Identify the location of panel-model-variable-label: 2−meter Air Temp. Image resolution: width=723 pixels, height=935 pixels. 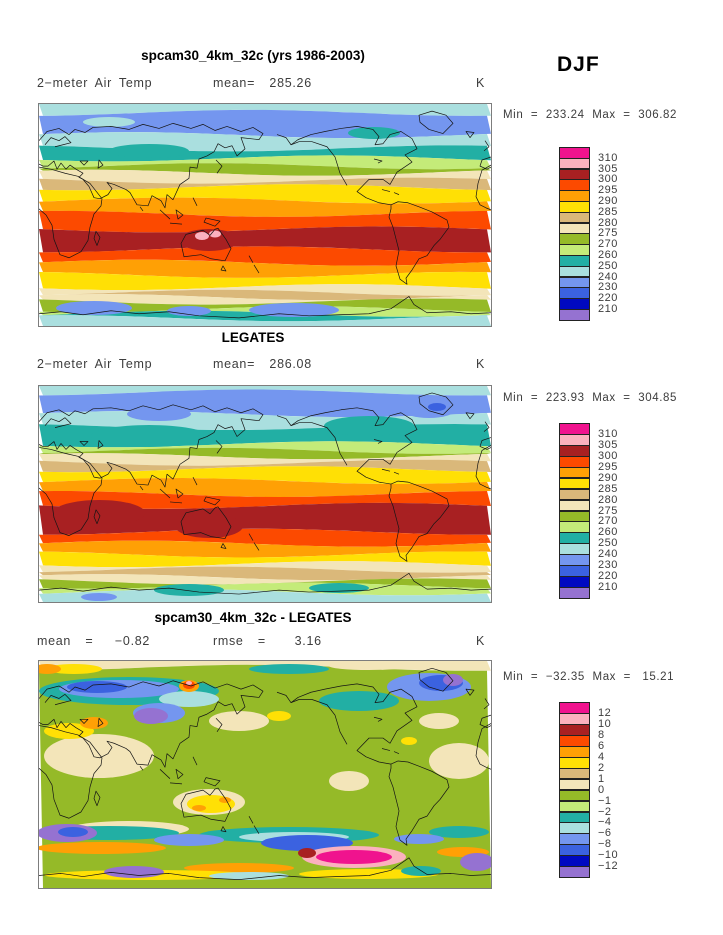
(95, 83).